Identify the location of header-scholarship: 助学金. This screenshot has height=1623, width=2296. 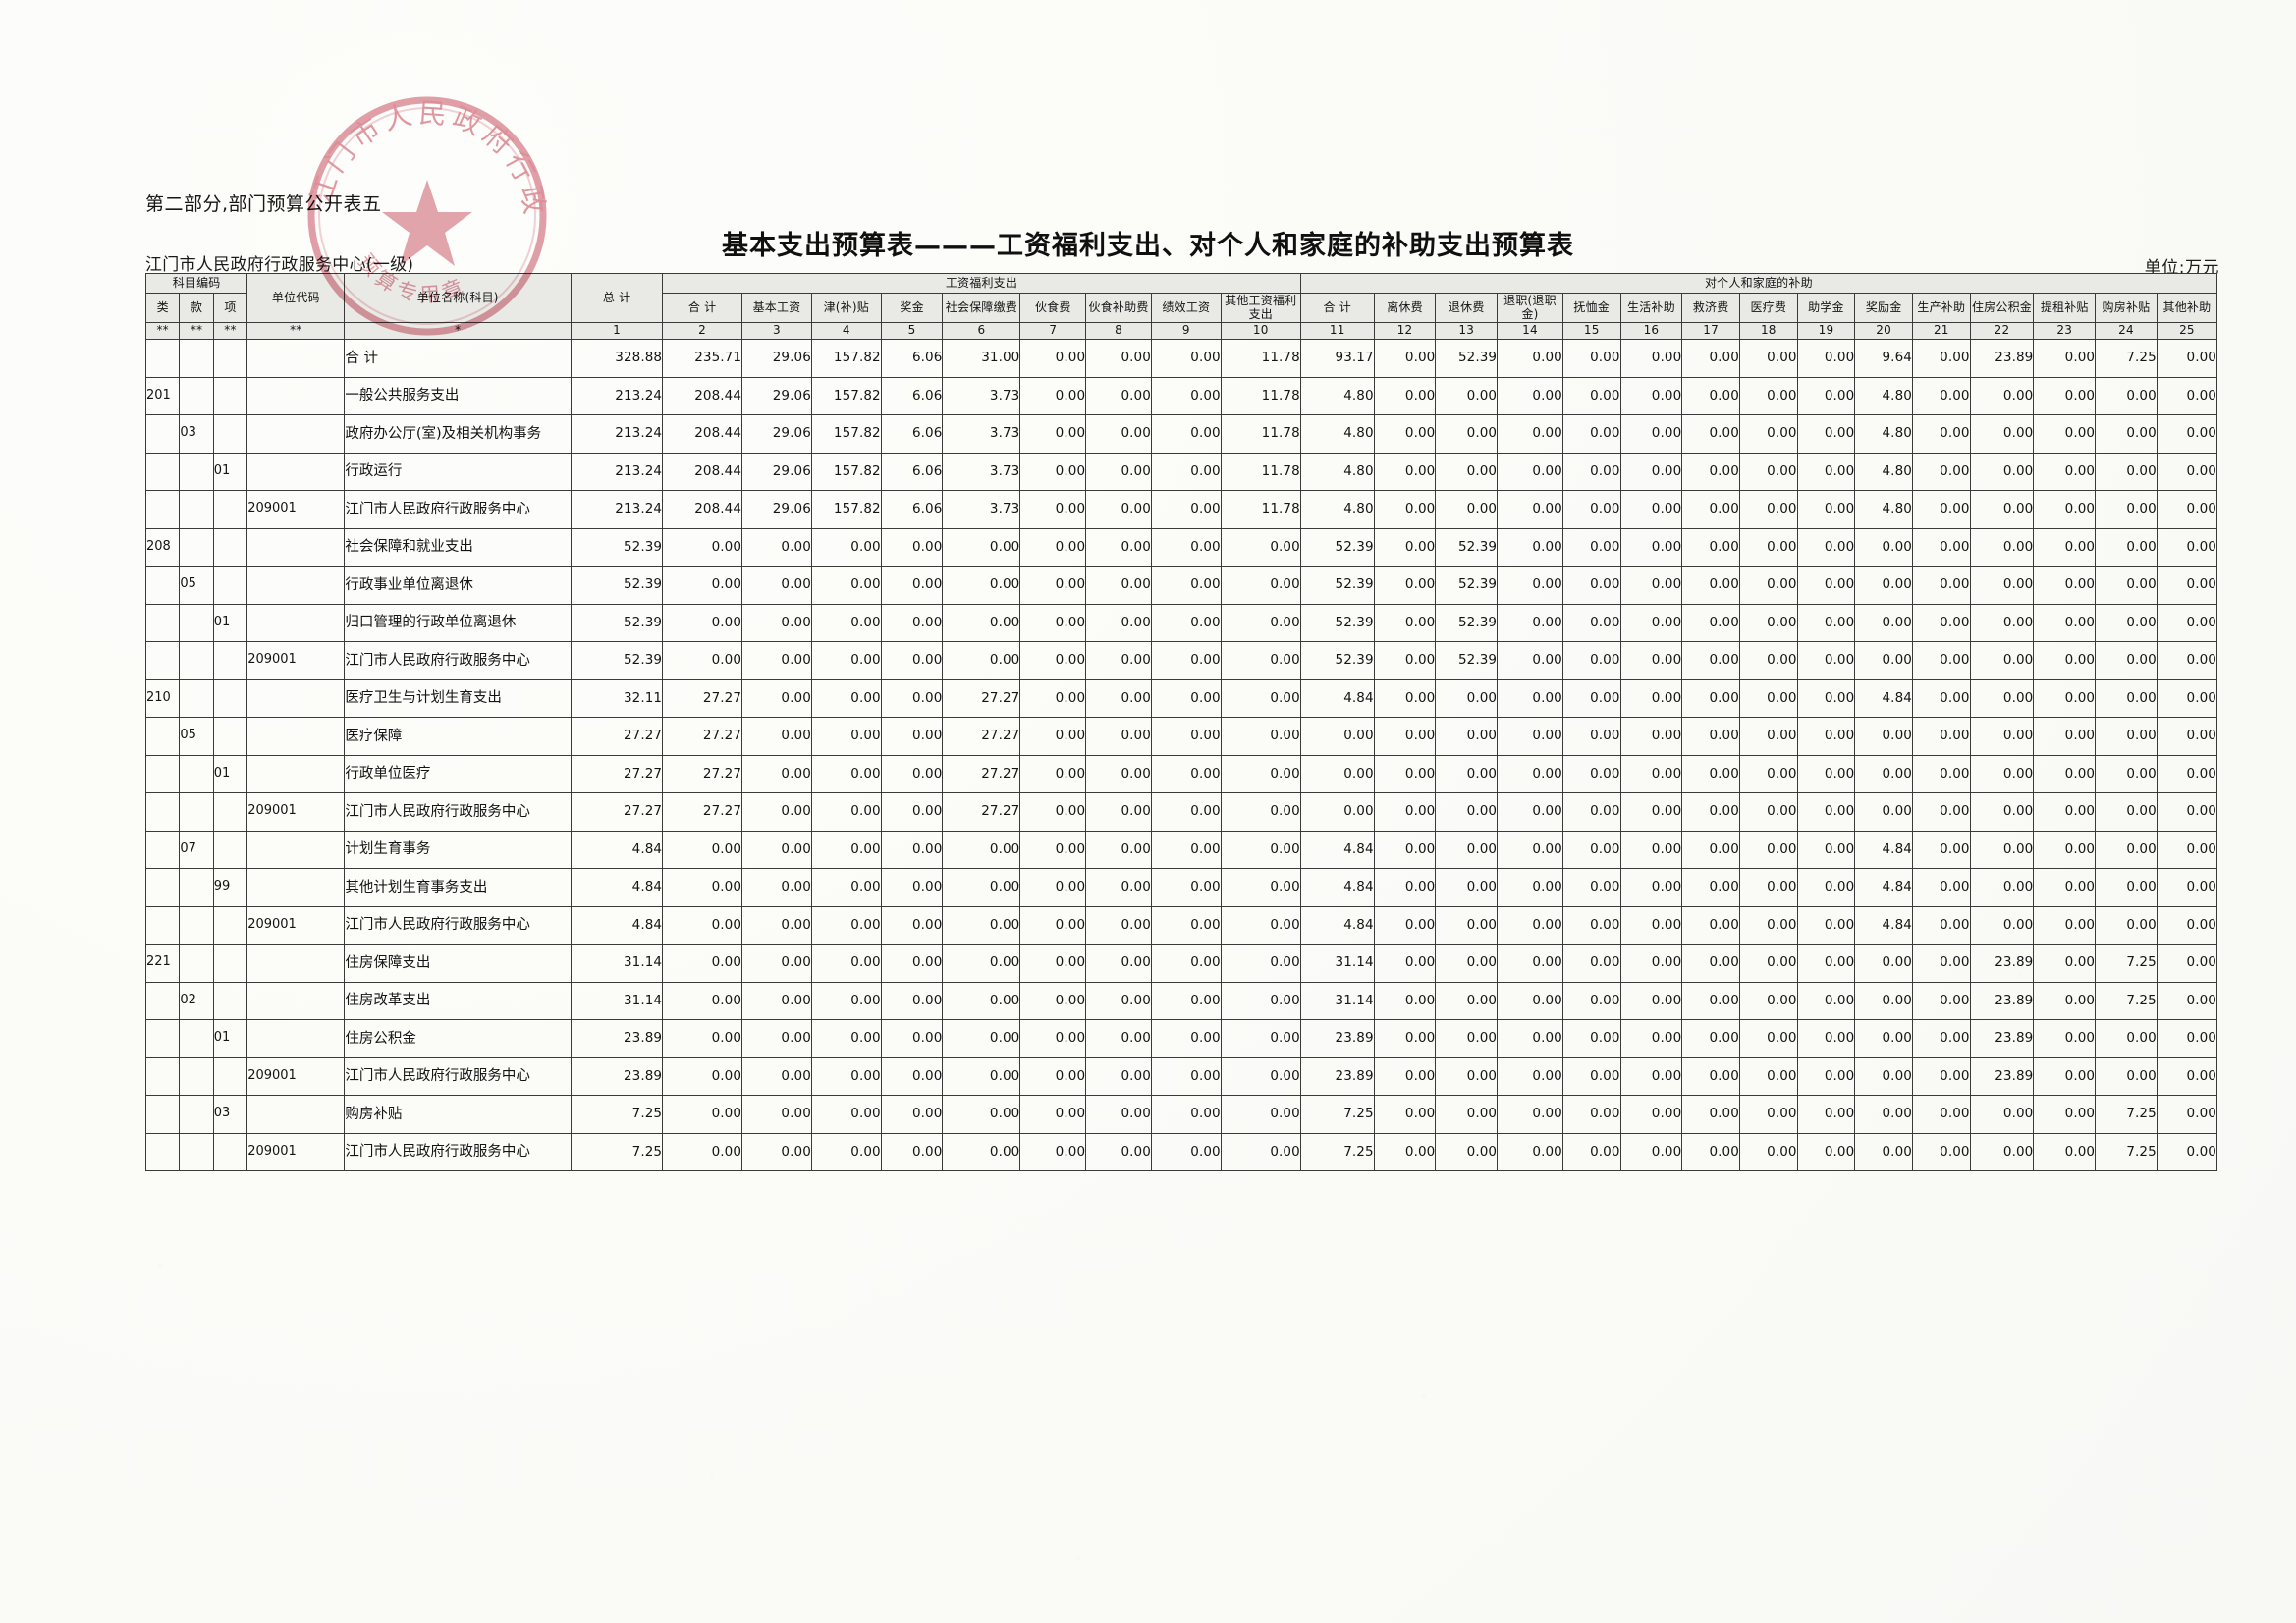
(1826, 308).